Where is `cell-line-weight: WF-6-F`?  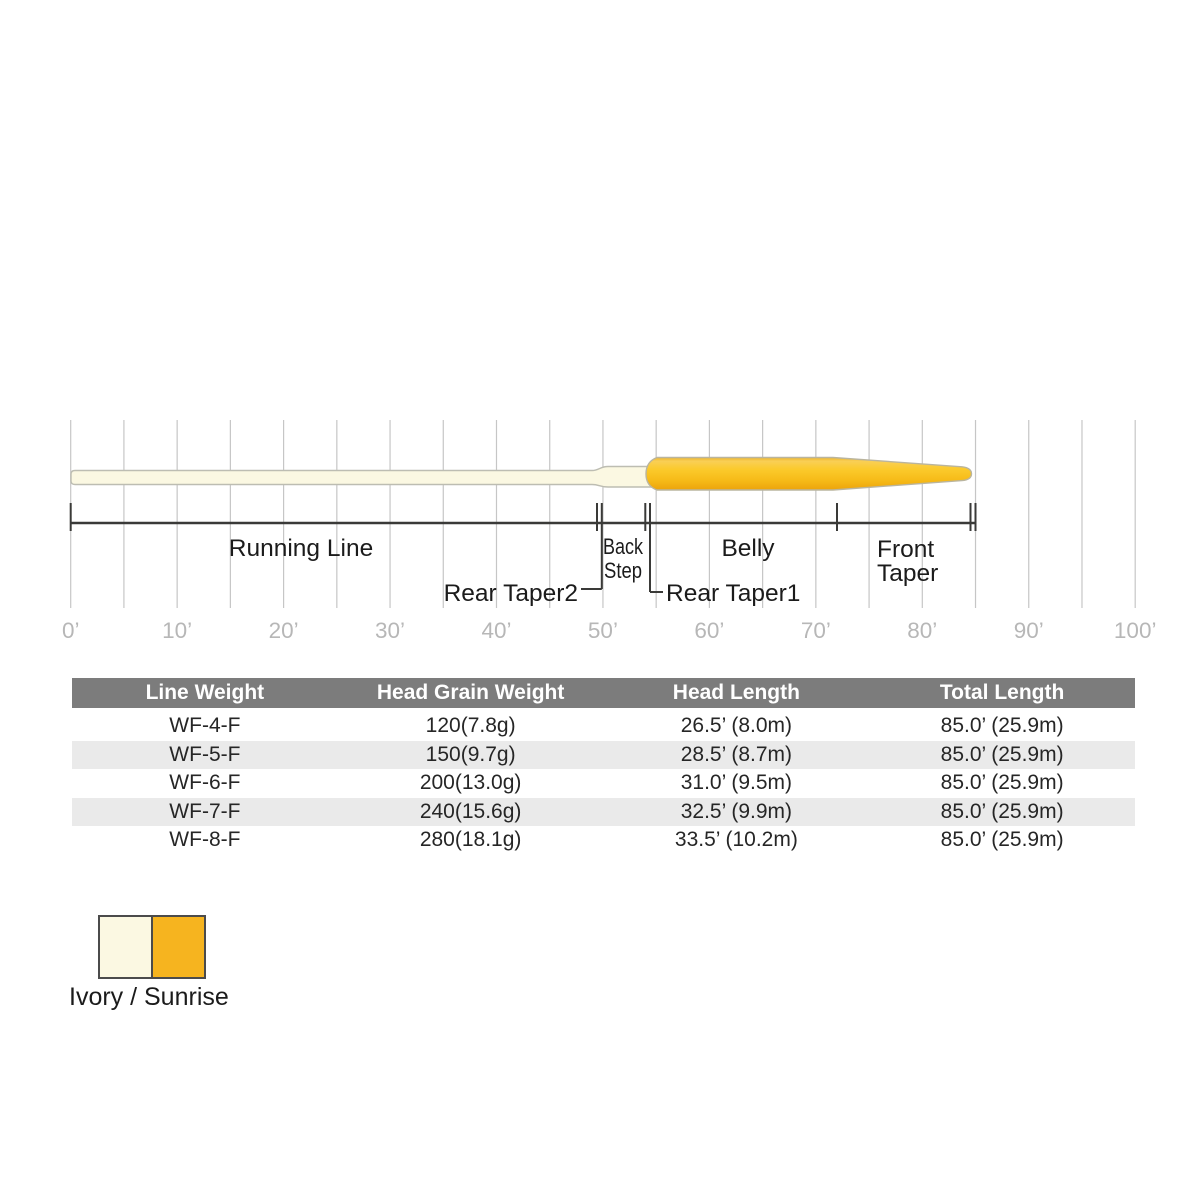
cell-line-weight: WF-6-F is located at coordinates (205, 783).